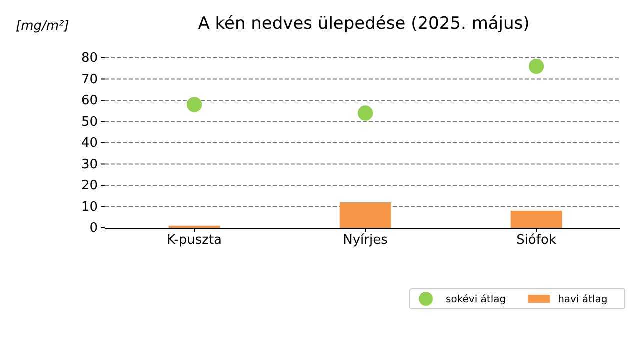 The image size is (640, 360). Describe the element at coordinates (43, 26) in the screenshot. I see `y-axis-title: [mg/m²]` at that location.